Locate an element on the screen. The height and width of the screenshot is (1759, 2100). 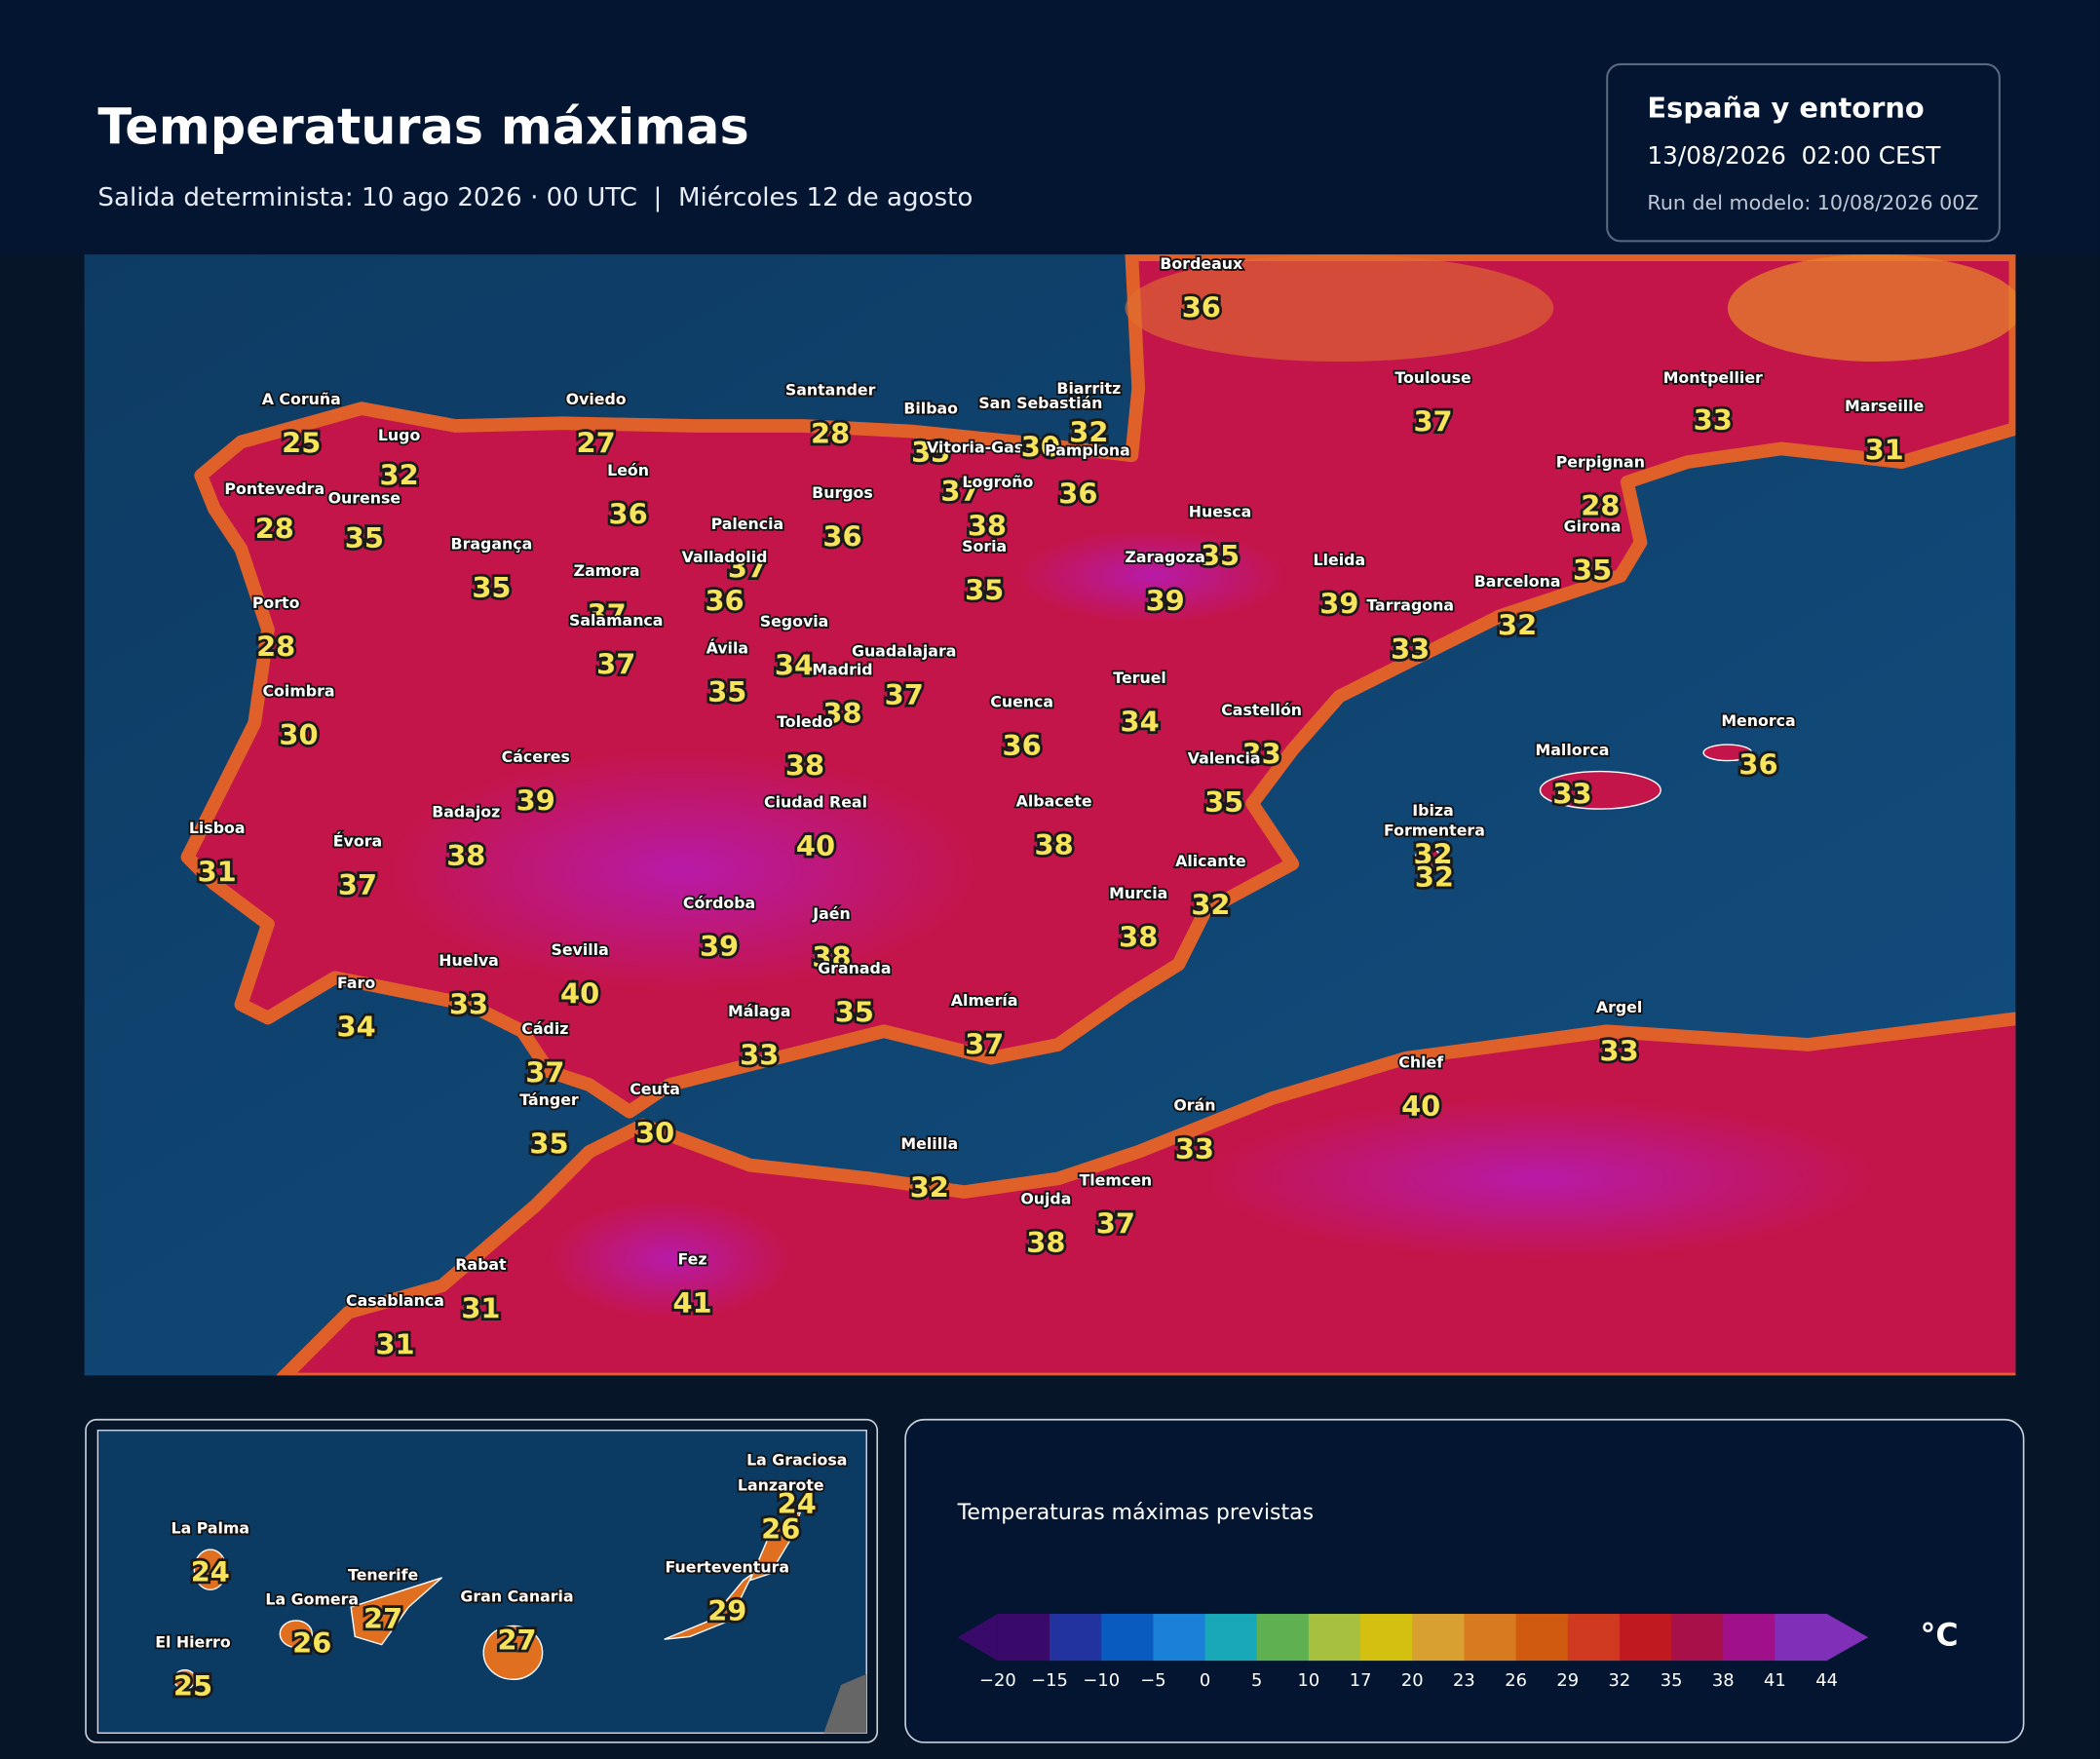
place-name: Évora is located at coordinates (357, 842).